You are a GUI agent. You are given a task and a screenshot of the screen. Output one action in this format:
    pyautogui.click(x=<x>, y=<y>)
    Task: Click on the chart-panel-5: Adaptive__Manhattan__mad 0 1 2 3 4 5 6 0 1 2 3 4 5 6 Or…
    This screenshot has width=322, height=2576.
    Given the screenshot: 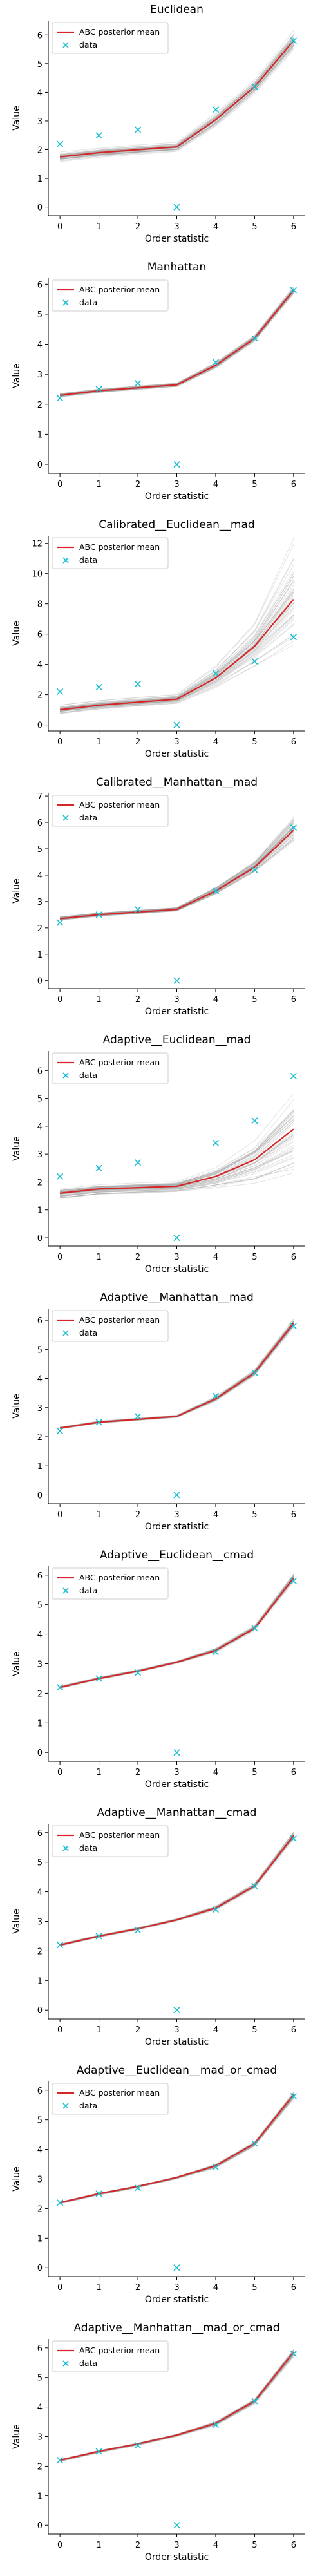 What is the action you would take?
    pyautogui.click(x=159, y=1411)
    